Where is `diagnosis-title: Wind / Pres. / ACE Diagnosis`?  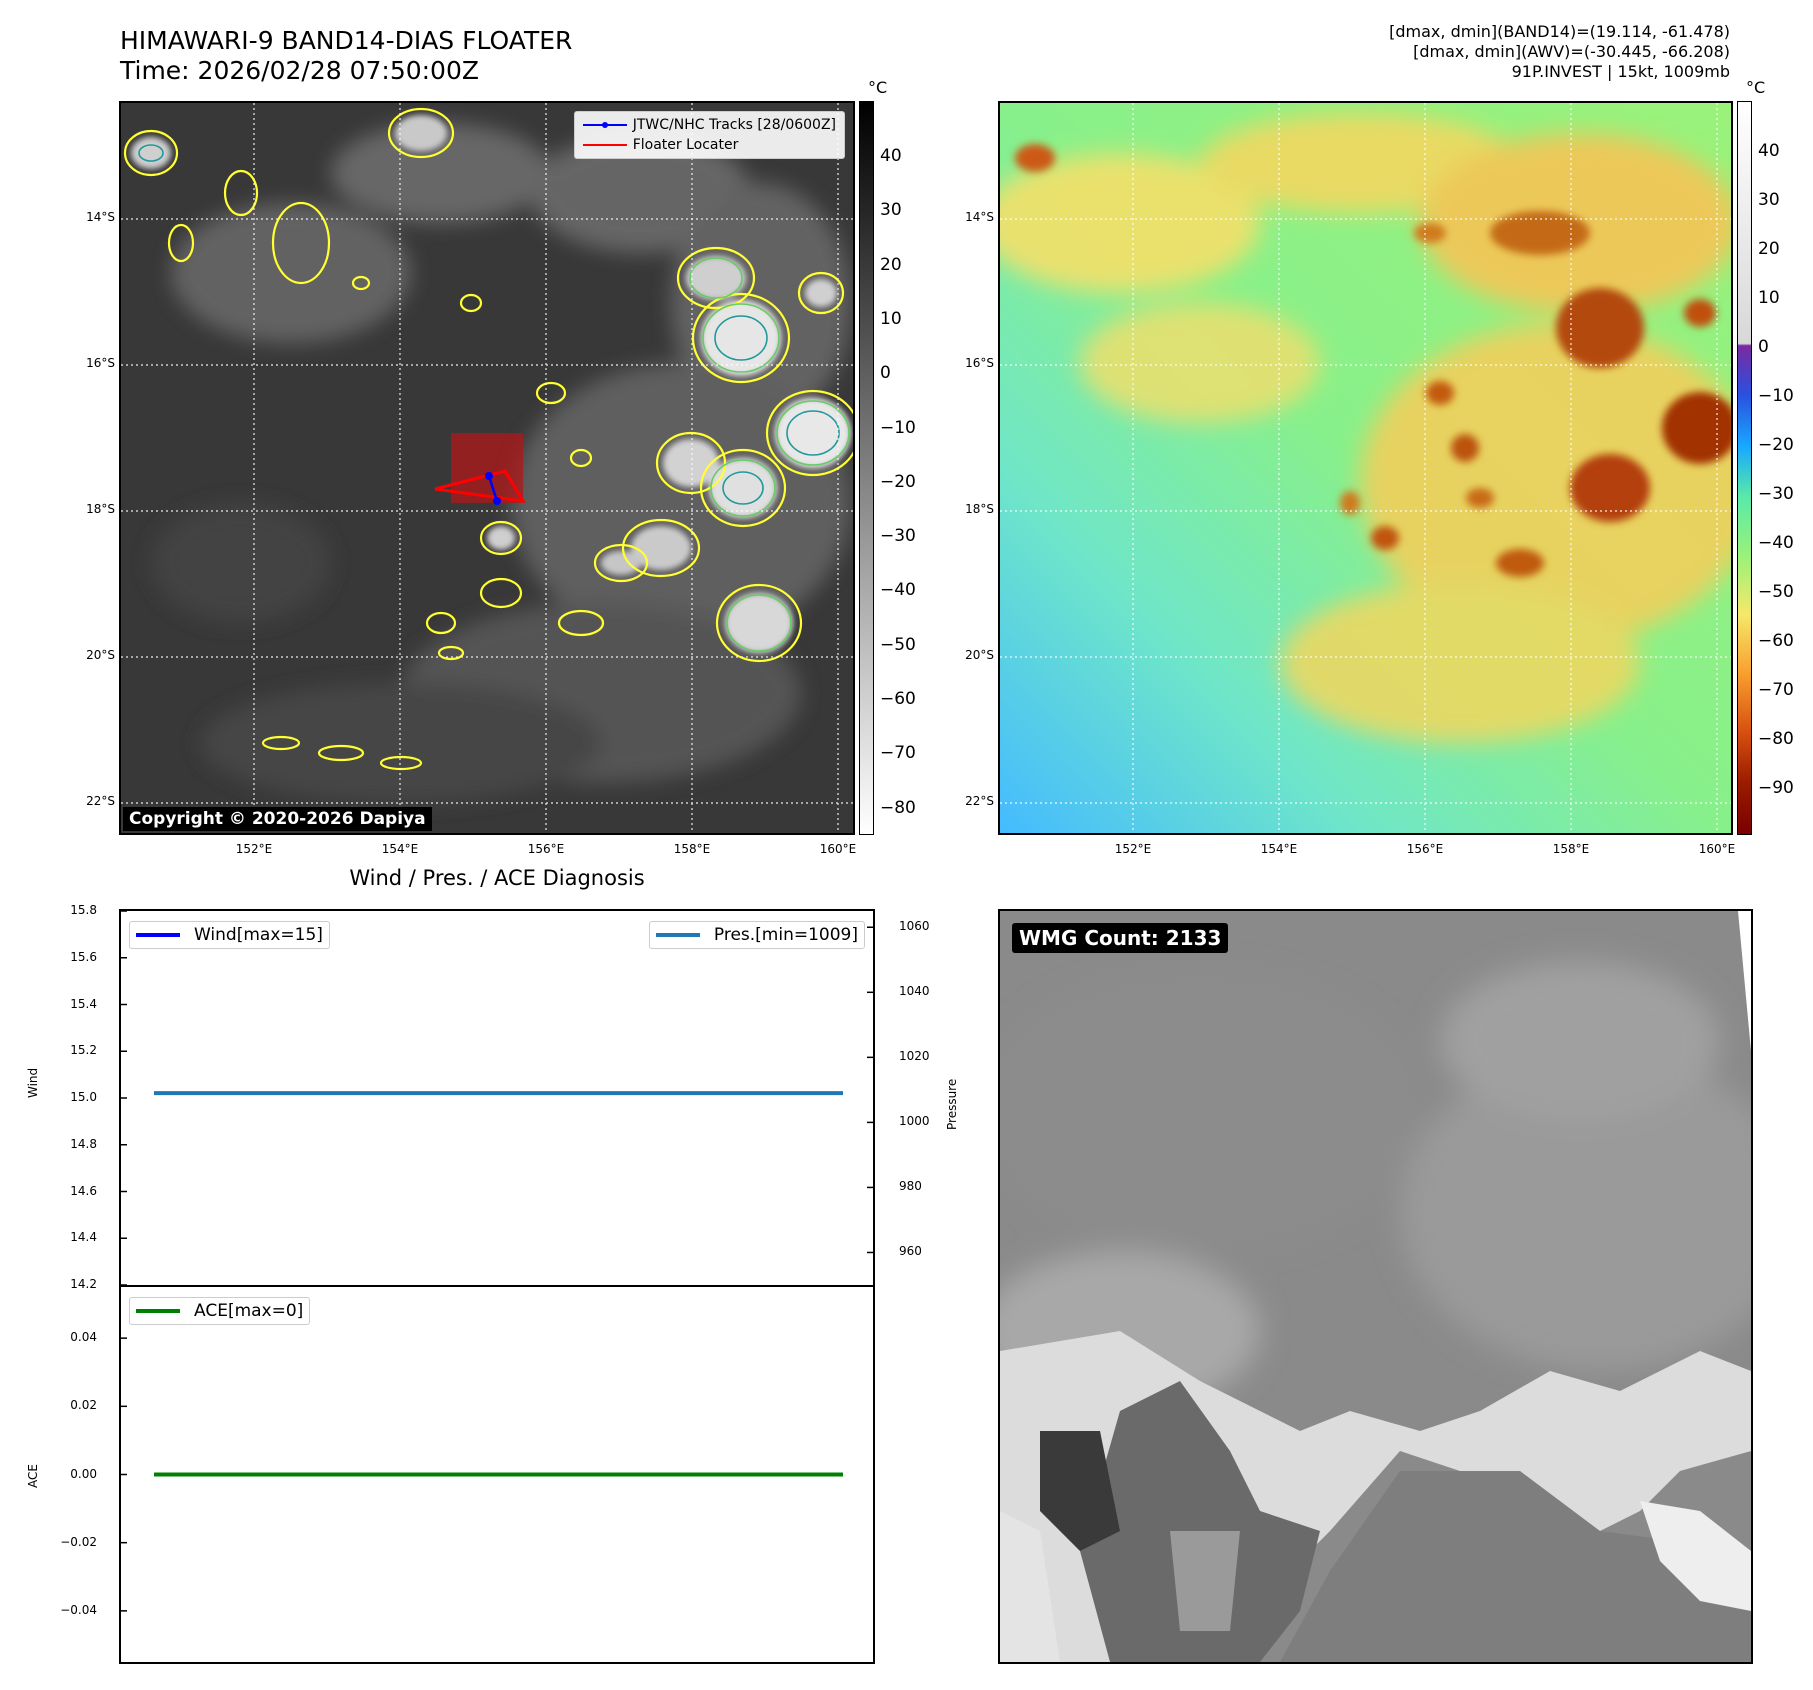
diagnosis-title: Wind / Pres. / ACE Diagnosis is located at coordinates (497, 878).